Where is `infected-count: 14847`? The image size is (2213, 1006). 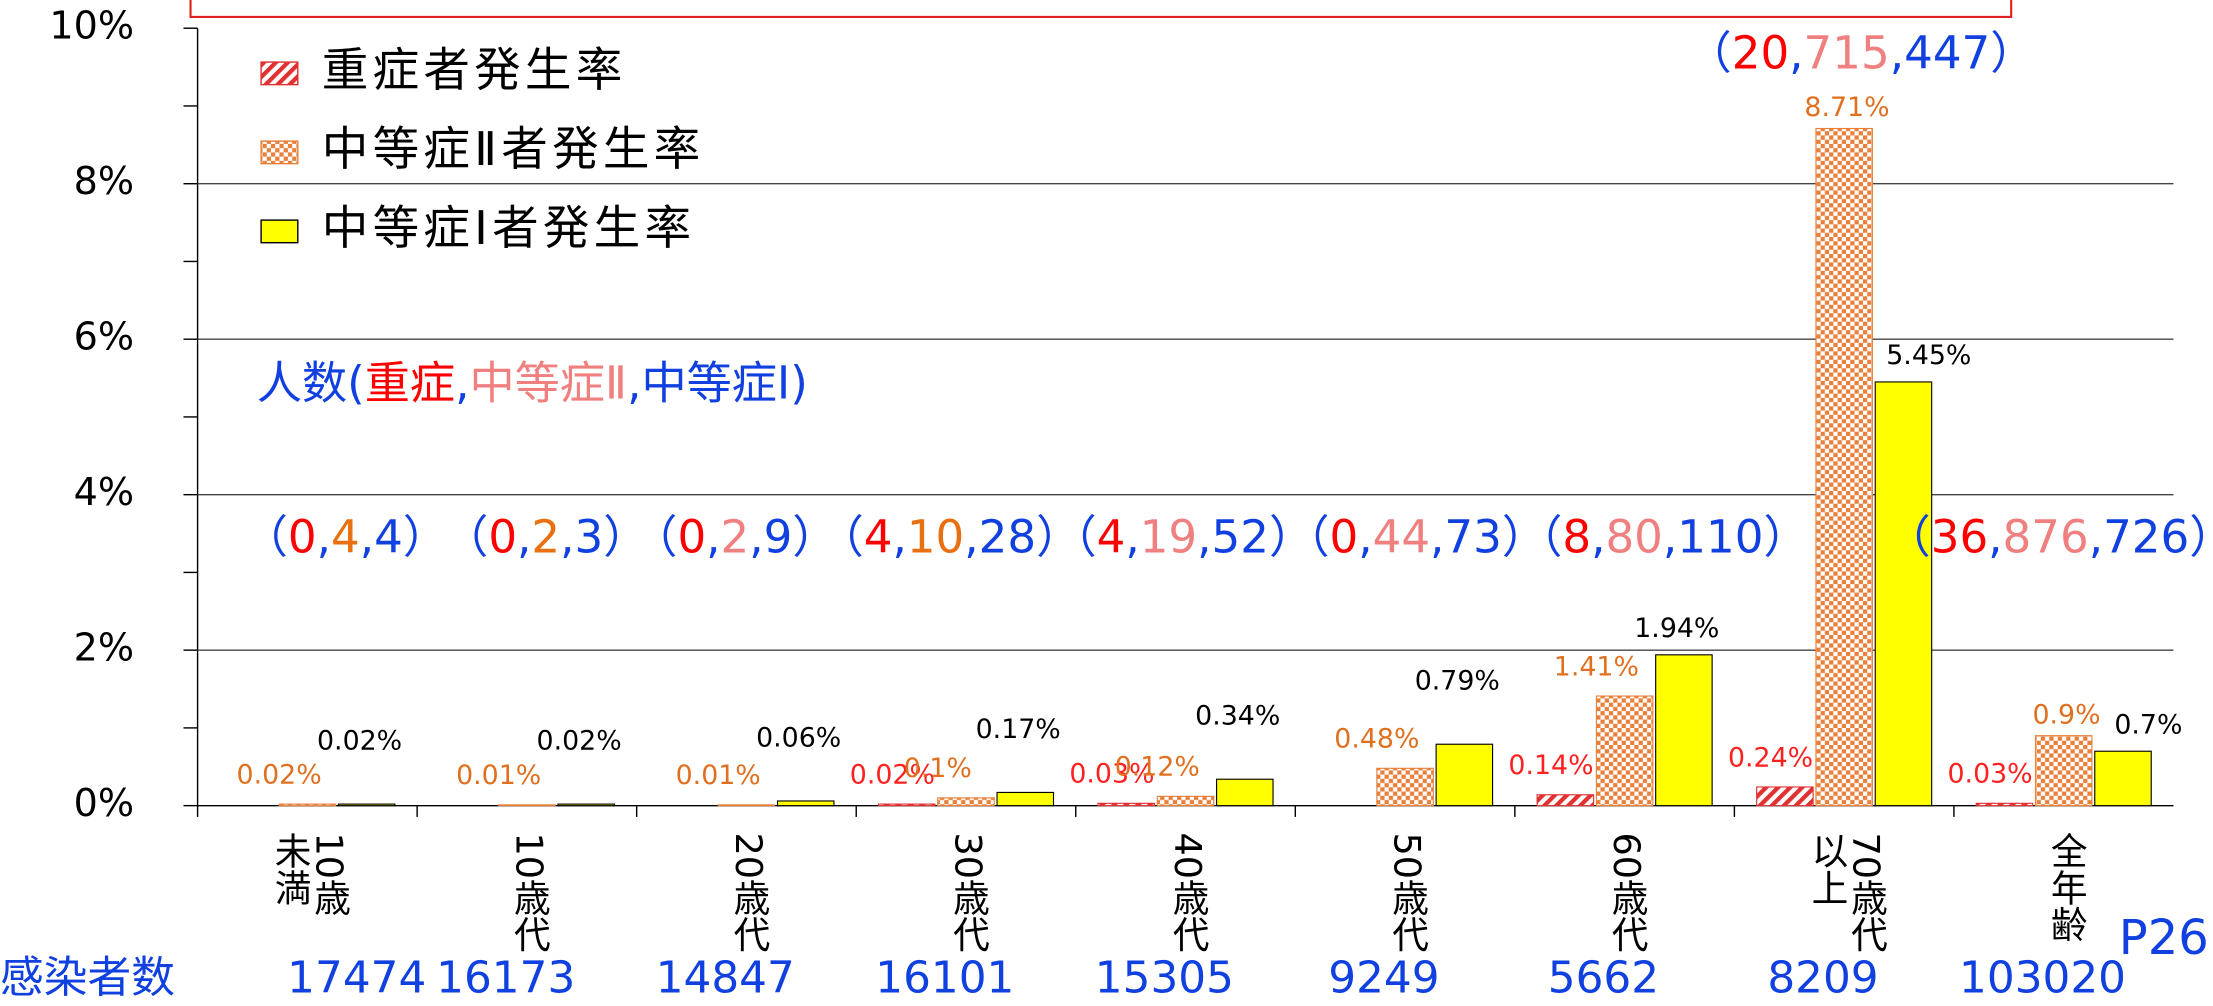 infected-count: 14847 is located at coordinates (725, 978).